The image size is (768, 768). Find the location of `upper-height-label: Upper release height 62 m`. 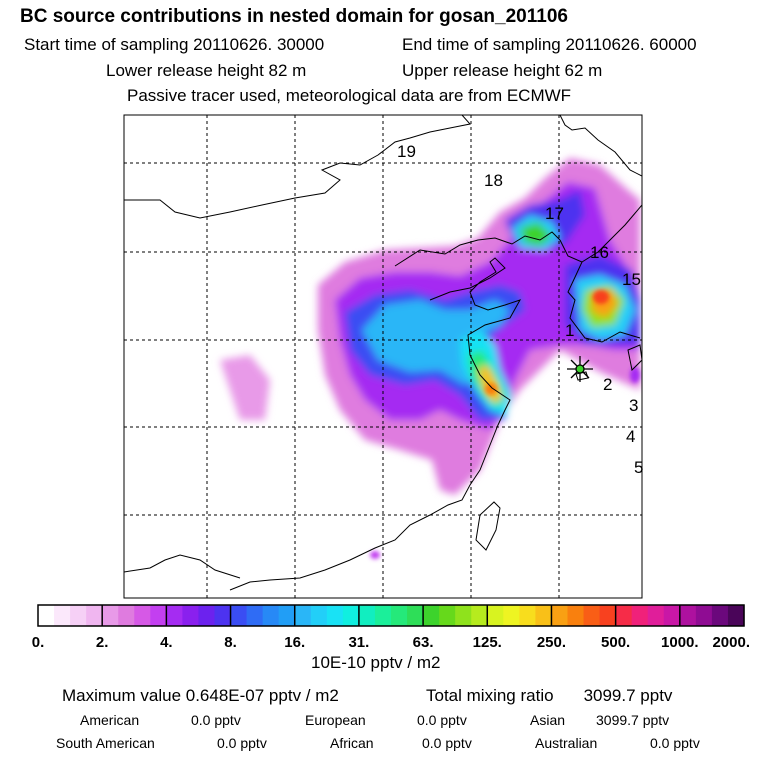

upper-height-label: Upper release height 62 m is located at coordinates (502, 70).